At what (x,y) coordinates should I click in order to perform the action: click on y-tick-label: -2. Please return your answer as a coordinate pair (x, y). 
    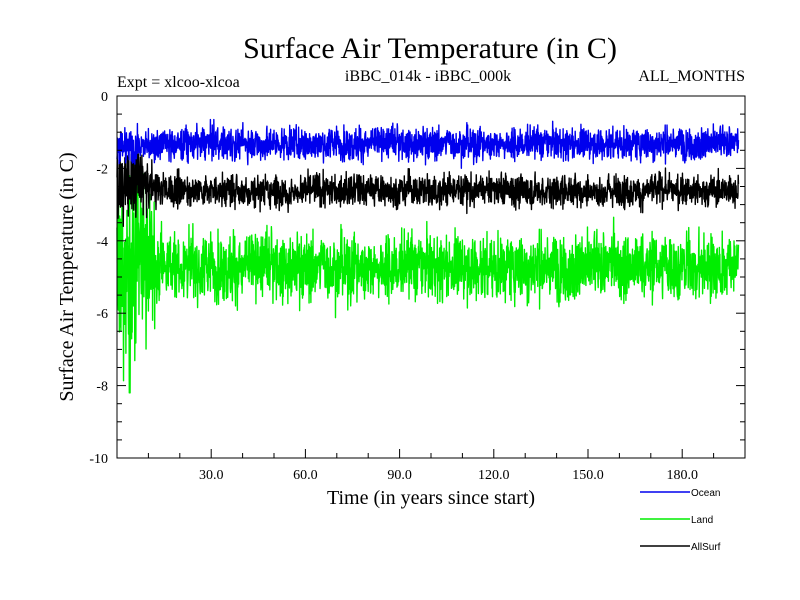
    Looking at the image, I should click on (102, 169).